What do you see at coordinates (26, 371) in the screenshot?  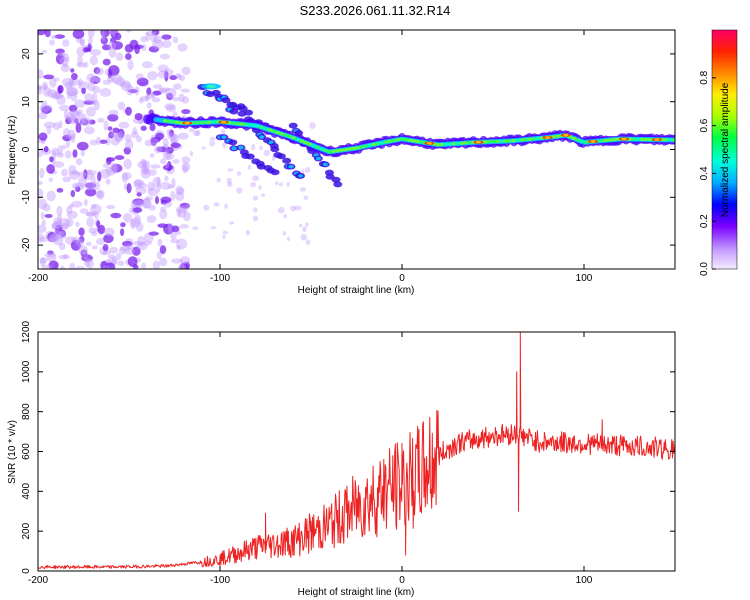 I see `y-tick-label: 1000` at bounding box center [26, 371].